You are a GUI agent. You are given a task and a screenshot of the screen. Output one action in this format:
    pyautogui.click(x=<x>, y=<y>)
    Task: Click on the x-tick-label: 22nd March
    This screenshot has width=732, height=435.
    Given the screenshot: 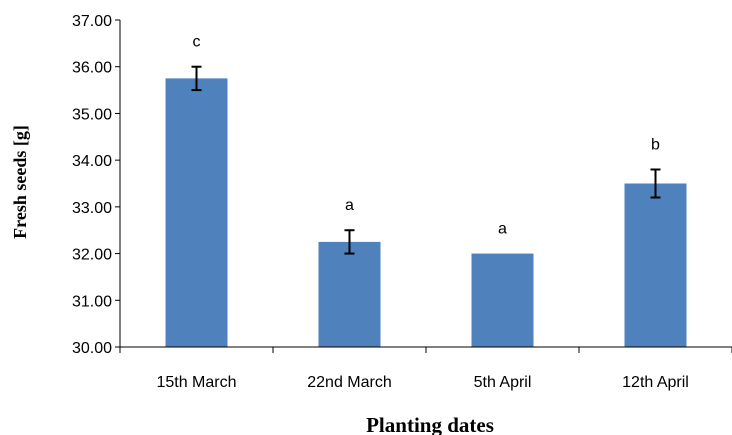 What is the action you would take?
    pyautogui.click(x=349, y=382)
    